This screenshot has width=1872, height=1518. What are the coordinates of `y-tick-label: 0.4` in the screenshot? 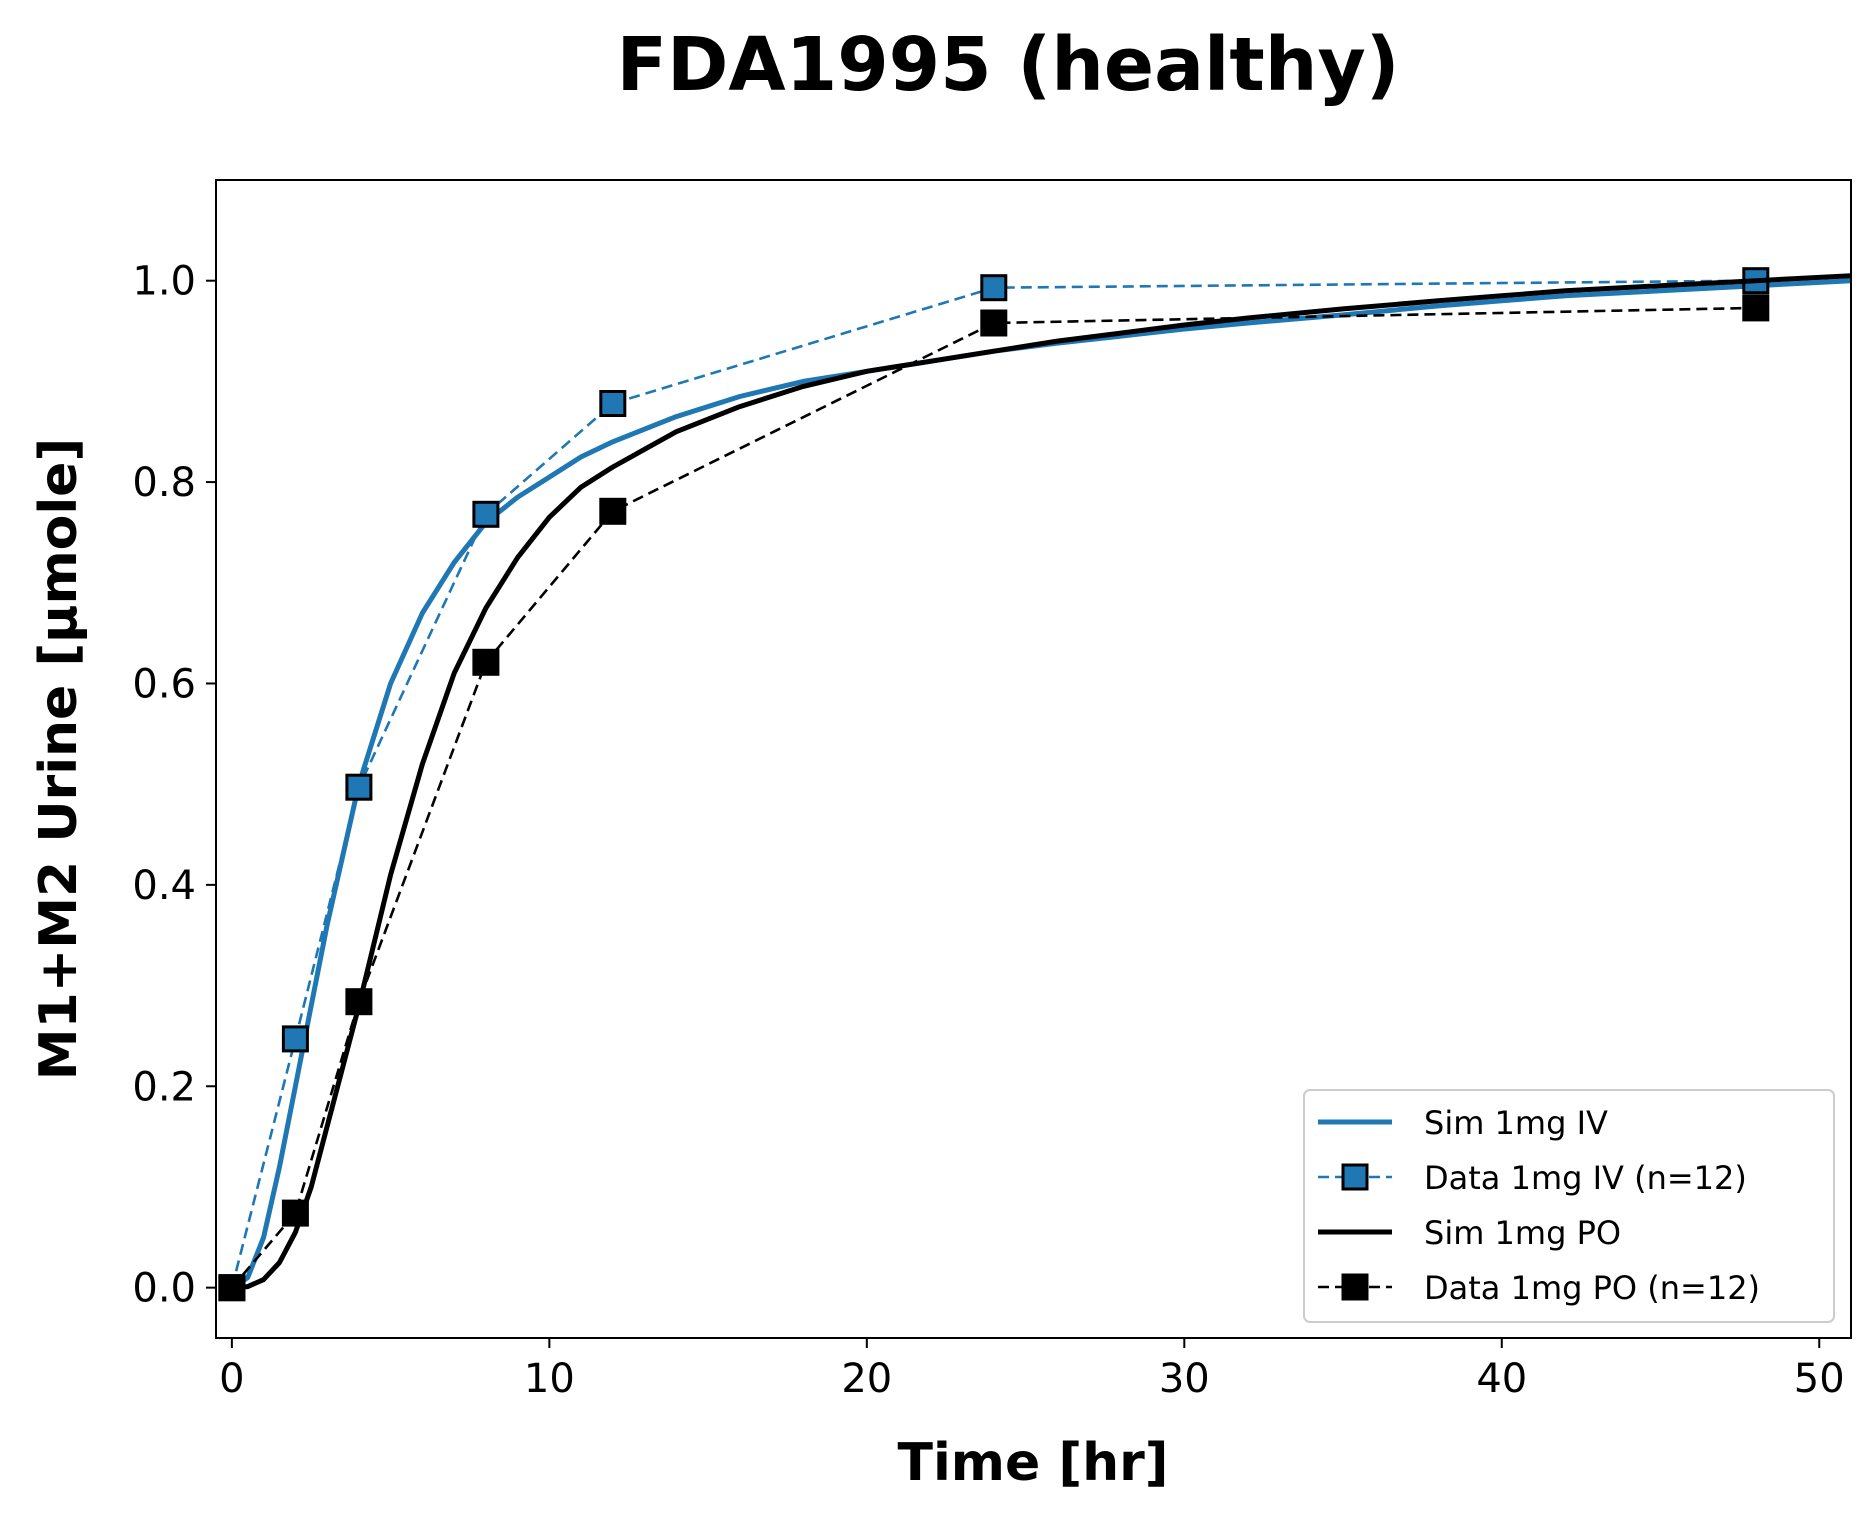 It's located at (164, 886).